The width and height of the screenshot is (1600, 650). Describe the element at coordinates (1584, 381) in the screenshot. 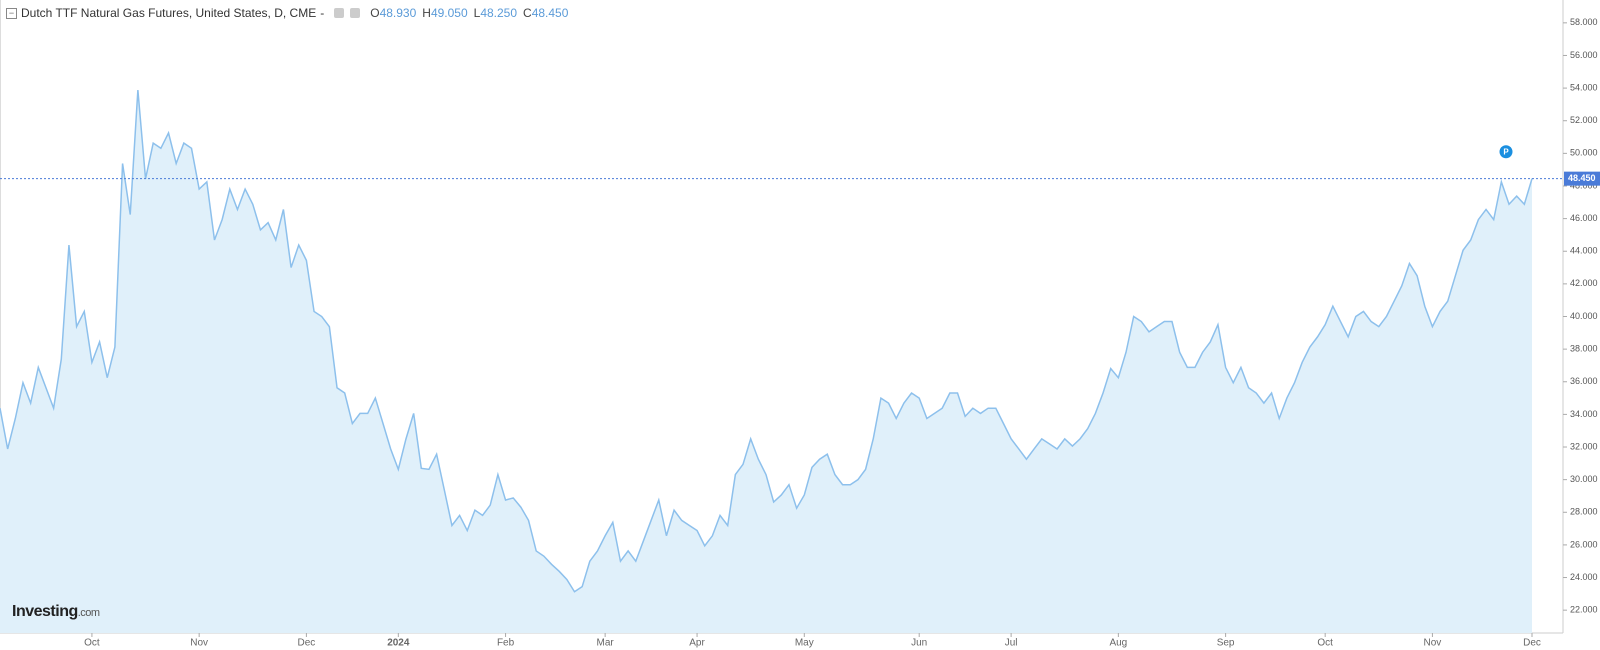

I see `y-tick-label: 36.000` at that location.